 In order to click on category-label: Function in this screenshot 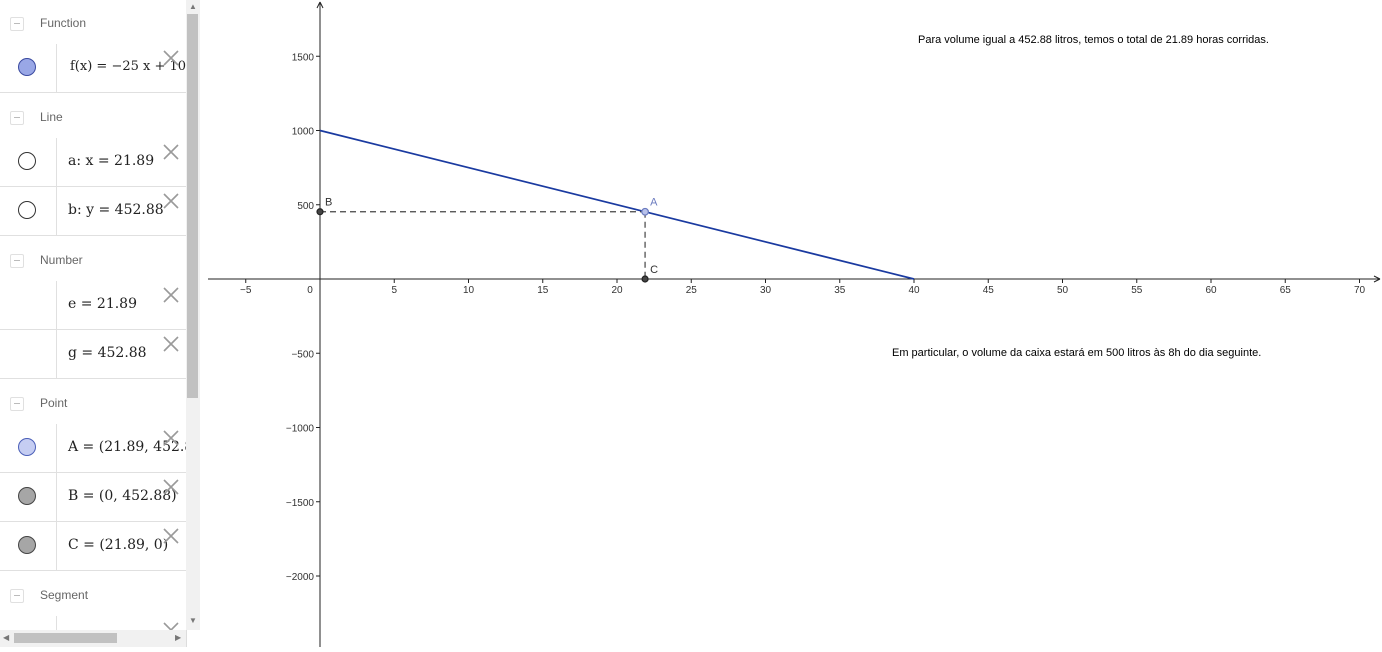, I will do `click(63, 23)`.